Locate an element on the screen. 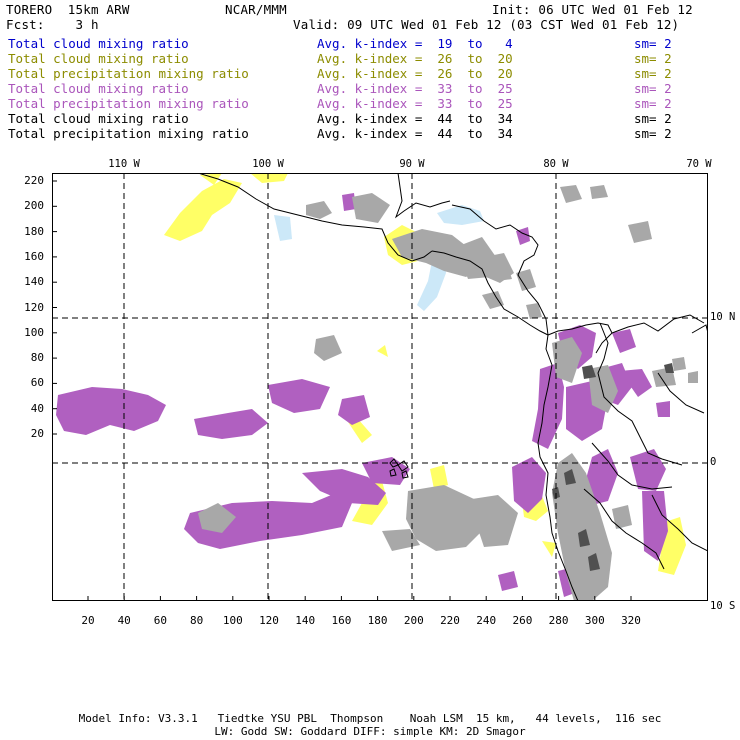 This screenshot has width=740, height=740. y-tick-label: 200 is located at coordinates (34, 206).